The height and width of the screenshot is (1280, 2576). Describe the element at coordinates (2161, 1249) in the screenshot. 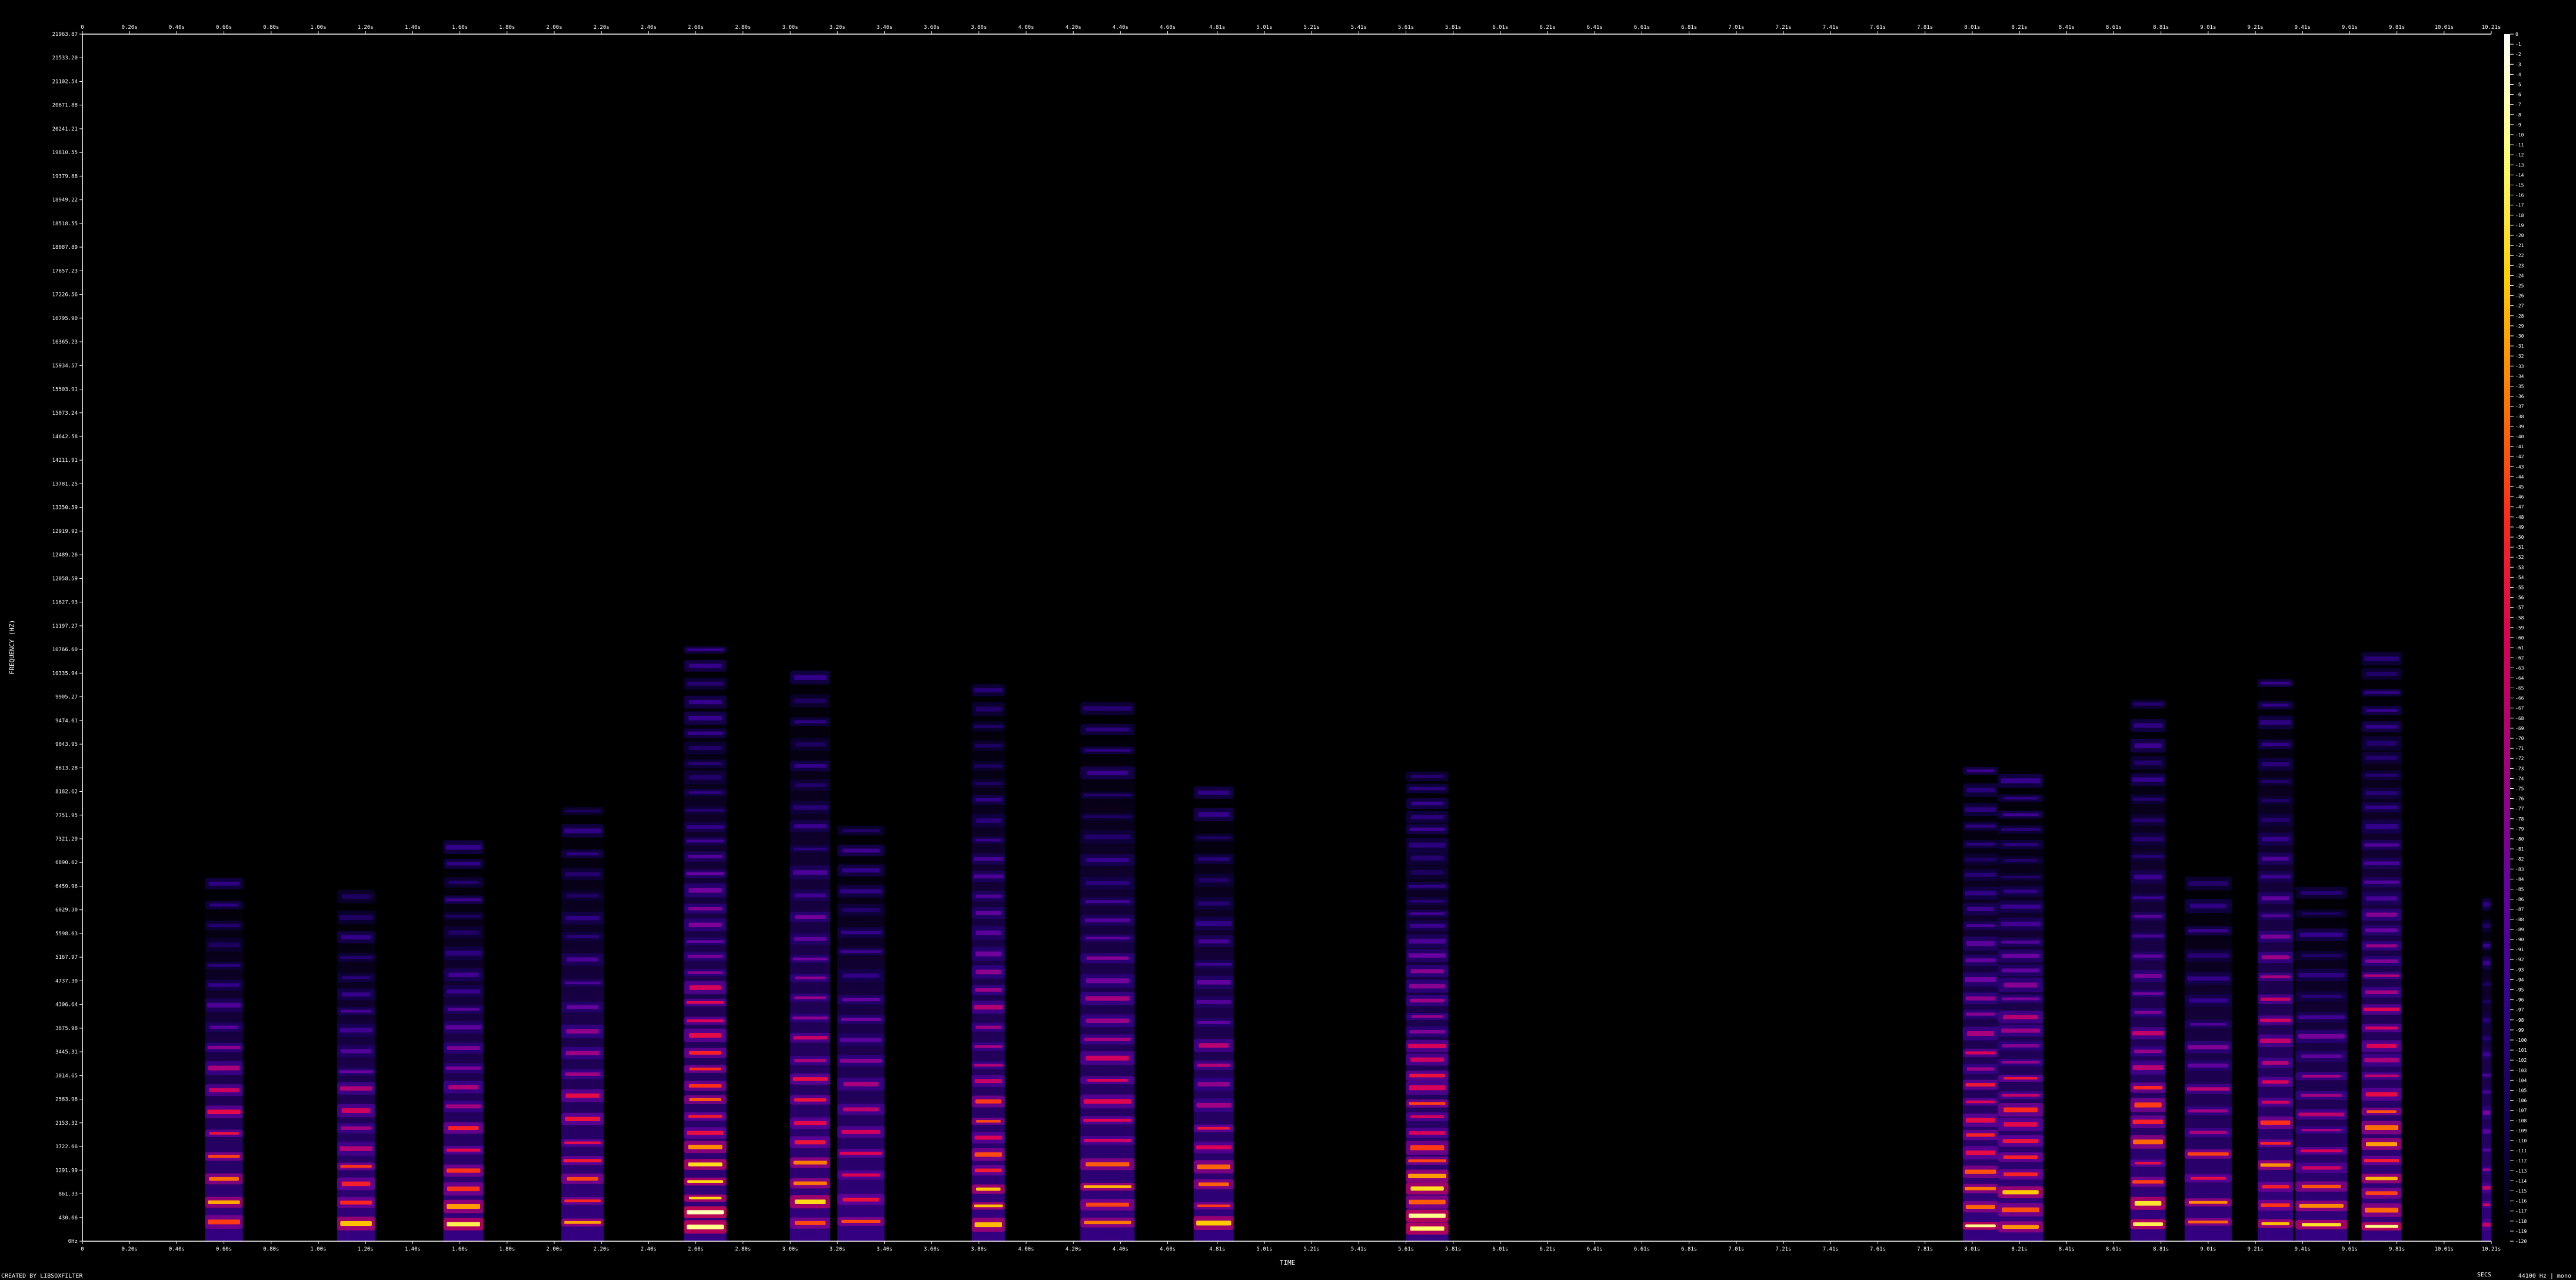

I see `x-tick-label-bottom: 8.81s` at that location.